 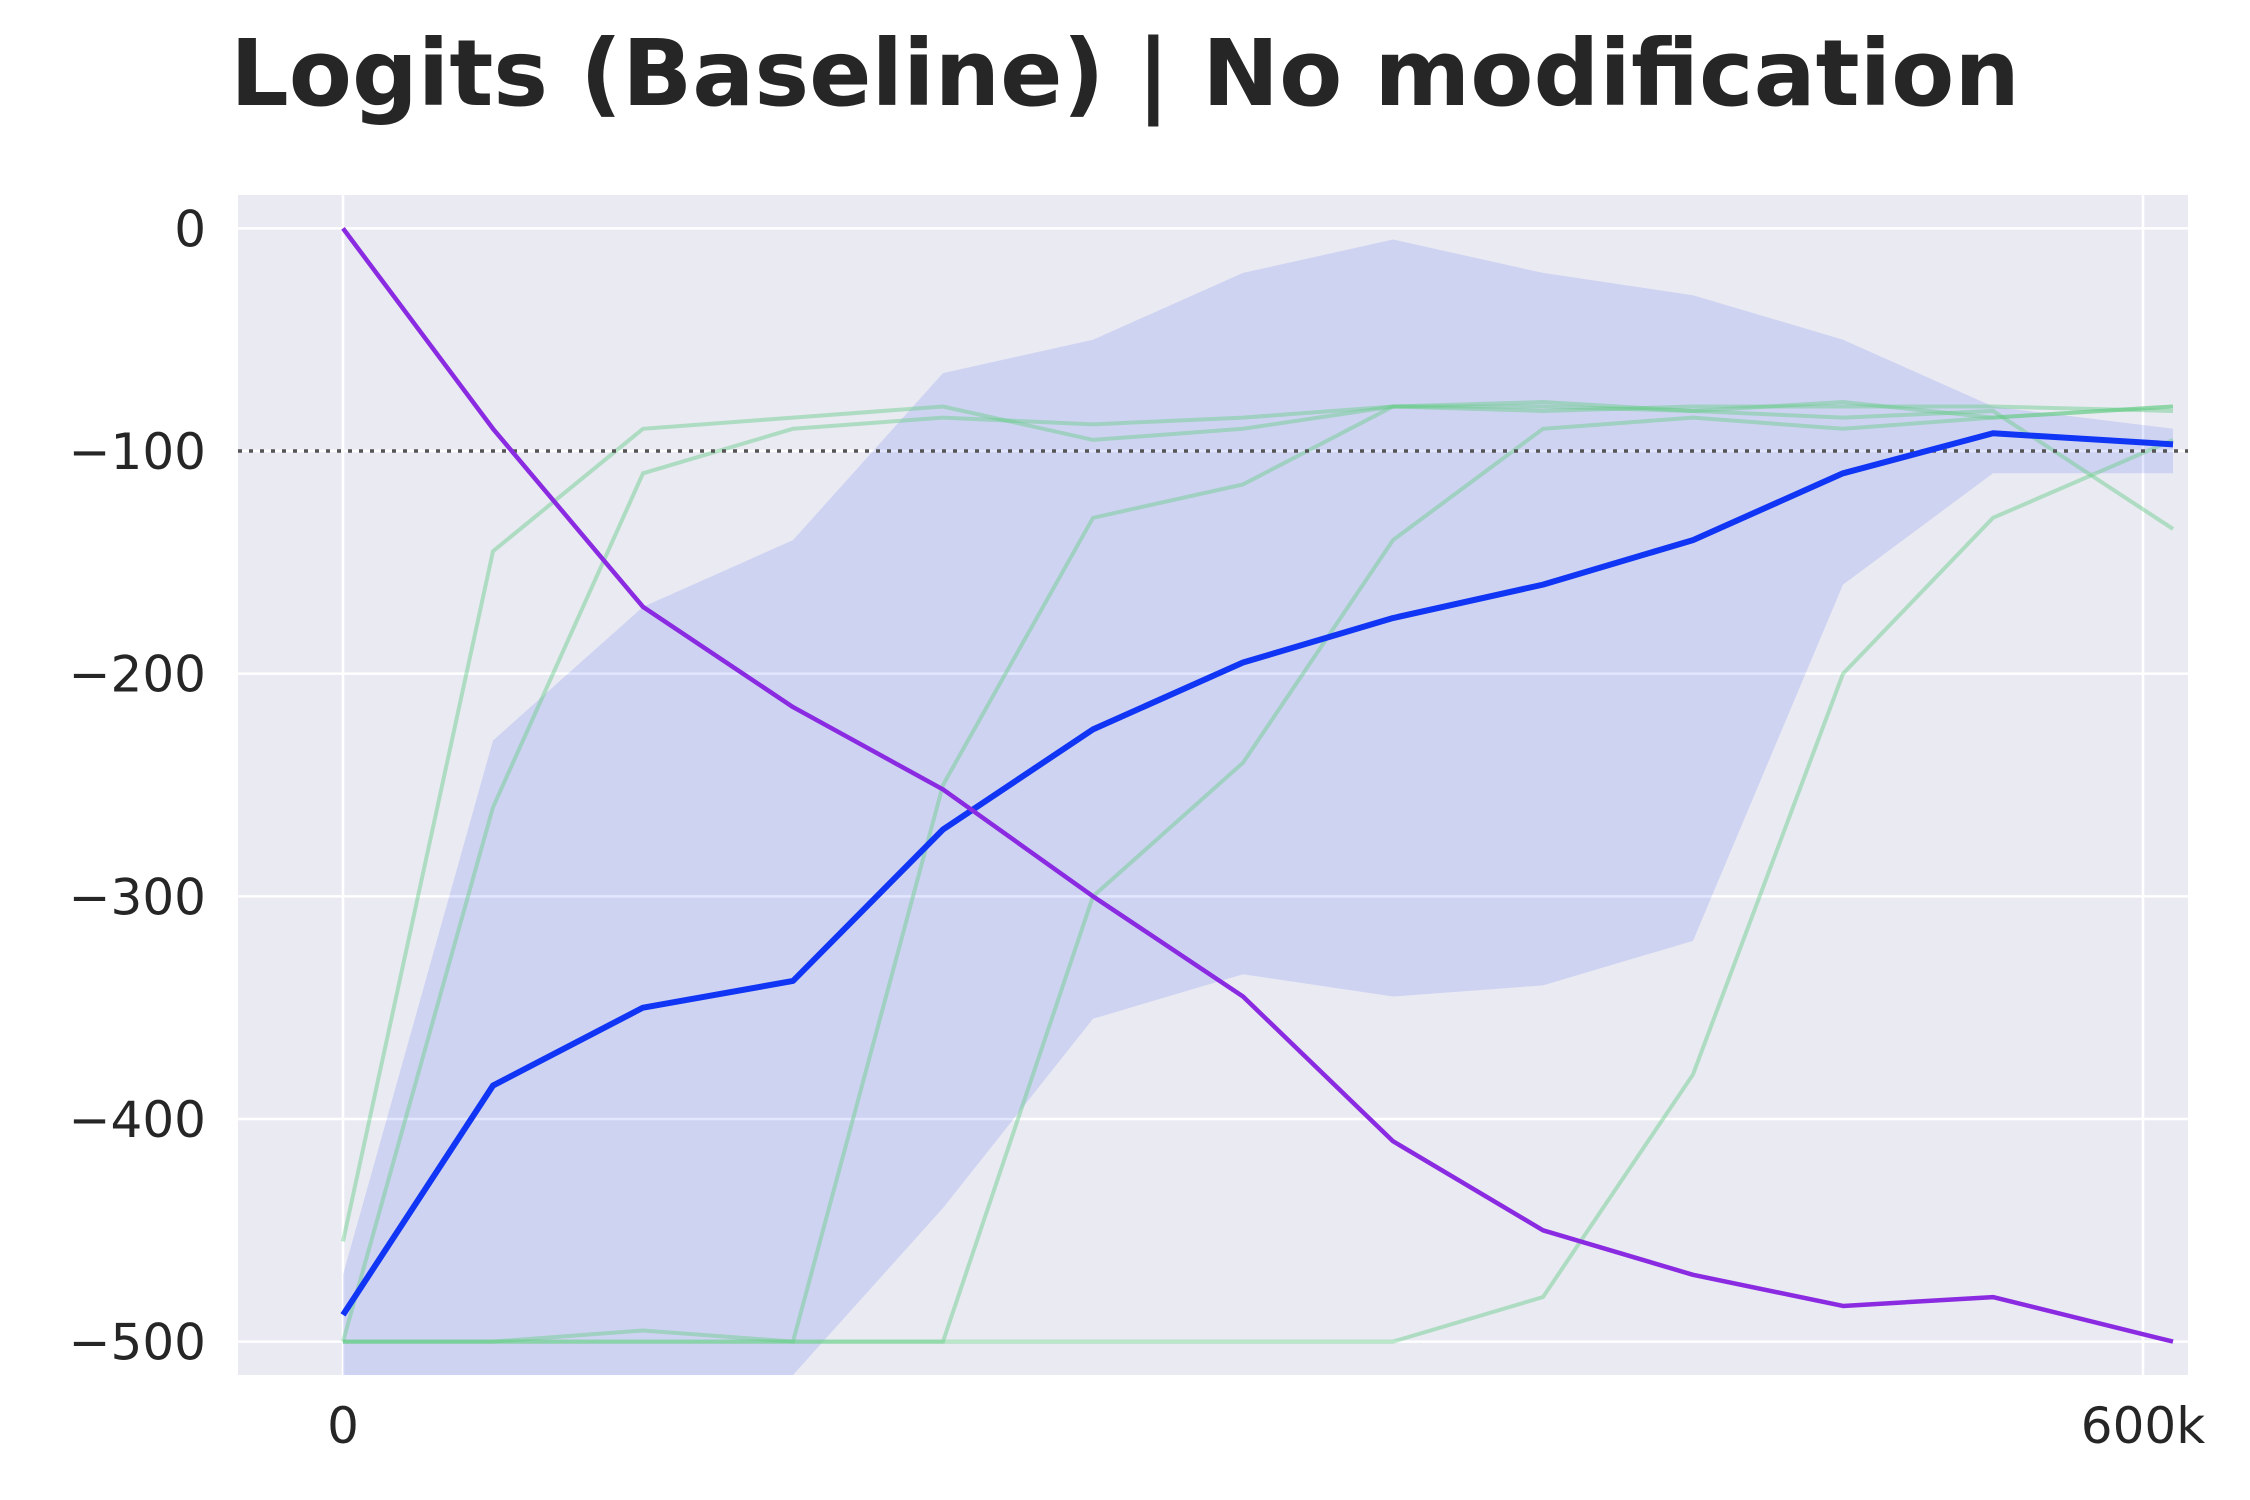 I want to click on x-tick-label: 0, so click(x=343, y=1426).